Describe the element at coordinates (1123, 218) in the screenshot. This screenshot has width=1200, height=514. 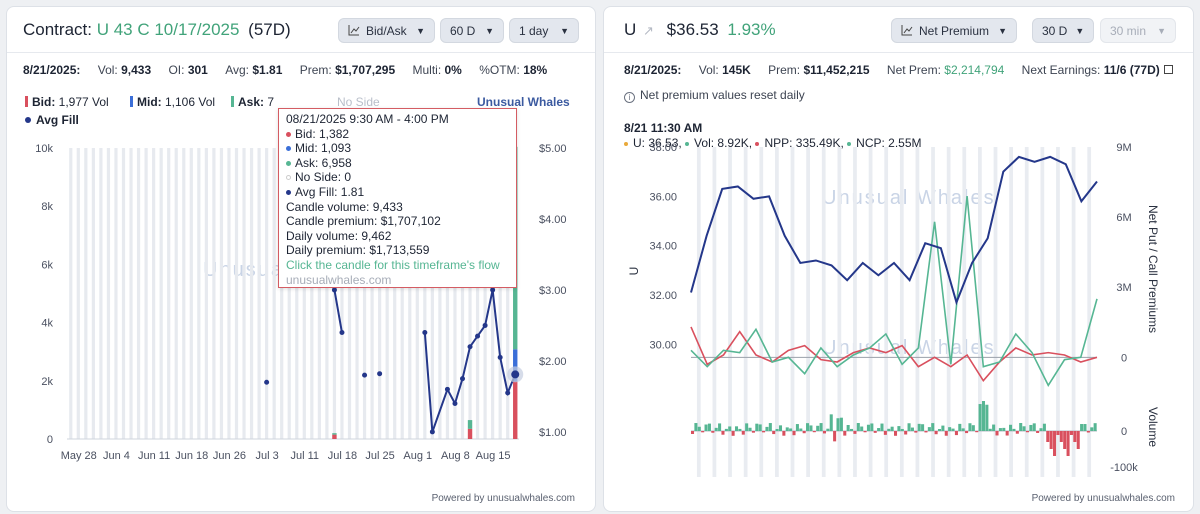
I see `y-right-tick-label: 6M` at that location.